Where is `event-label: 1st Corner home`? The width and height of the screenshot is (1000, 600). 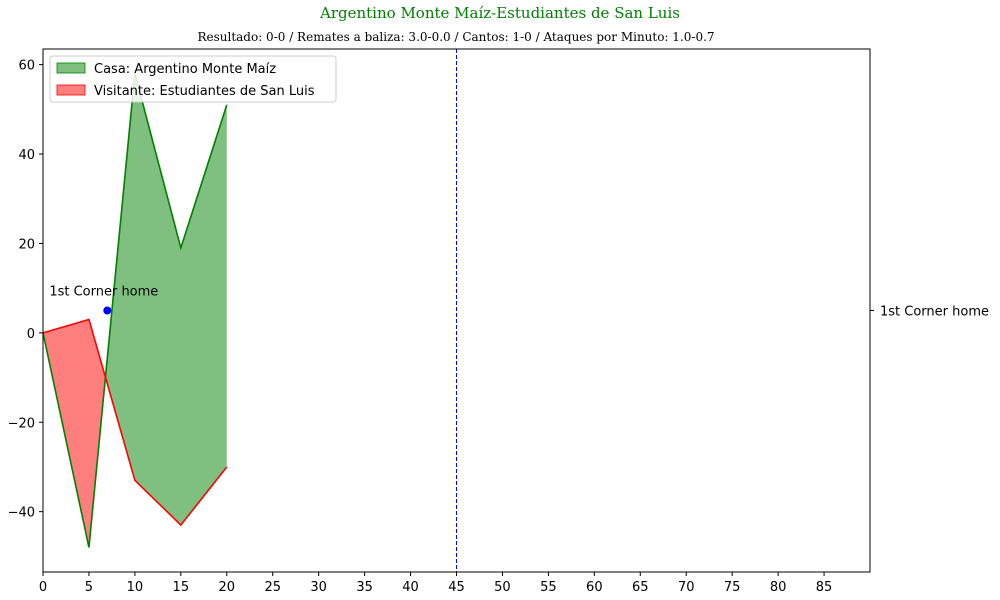 event-label: 1st Corner home is located at coordinates (103, 292).